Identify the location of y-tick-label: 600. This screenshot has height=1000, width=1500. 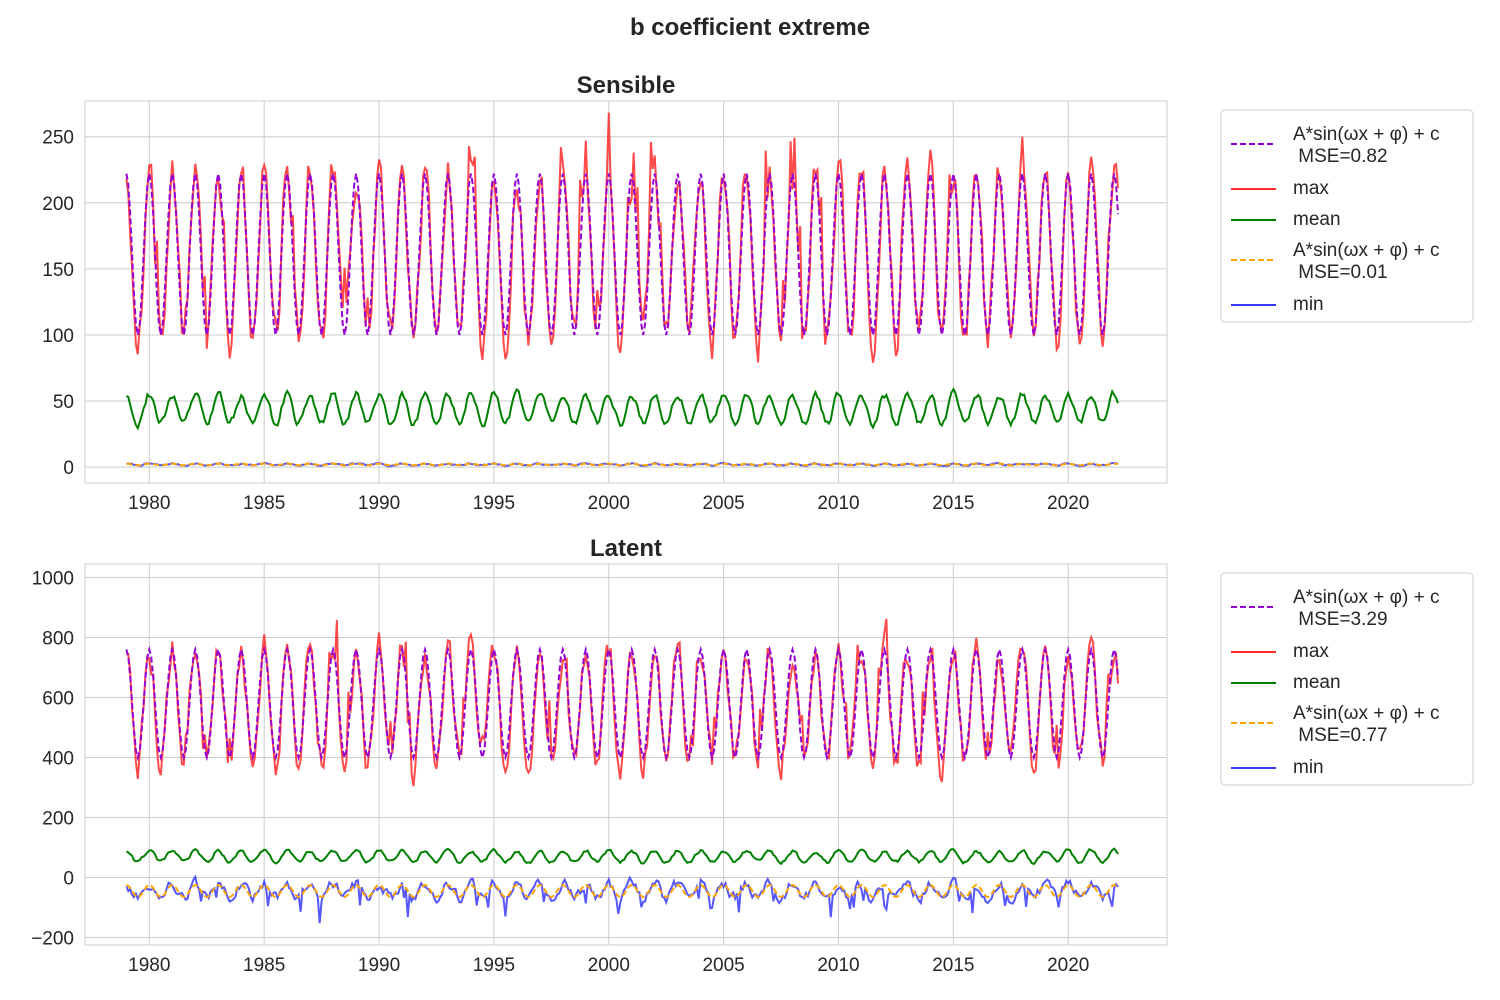
(58, 699).